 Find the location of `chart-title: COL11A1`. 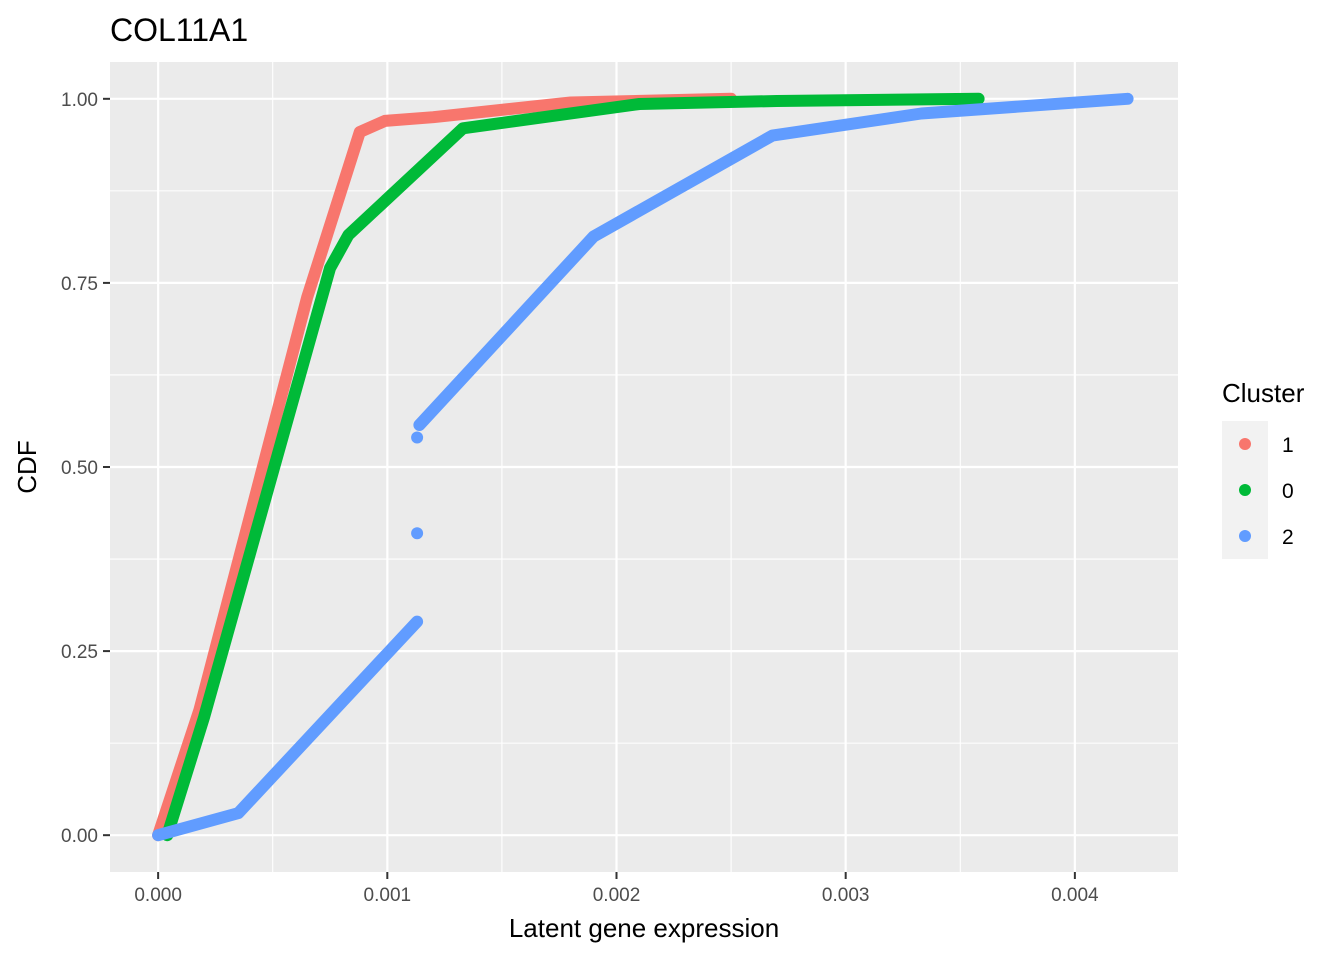

chart-title: COL11A1 is located at coordinates (179, 30).